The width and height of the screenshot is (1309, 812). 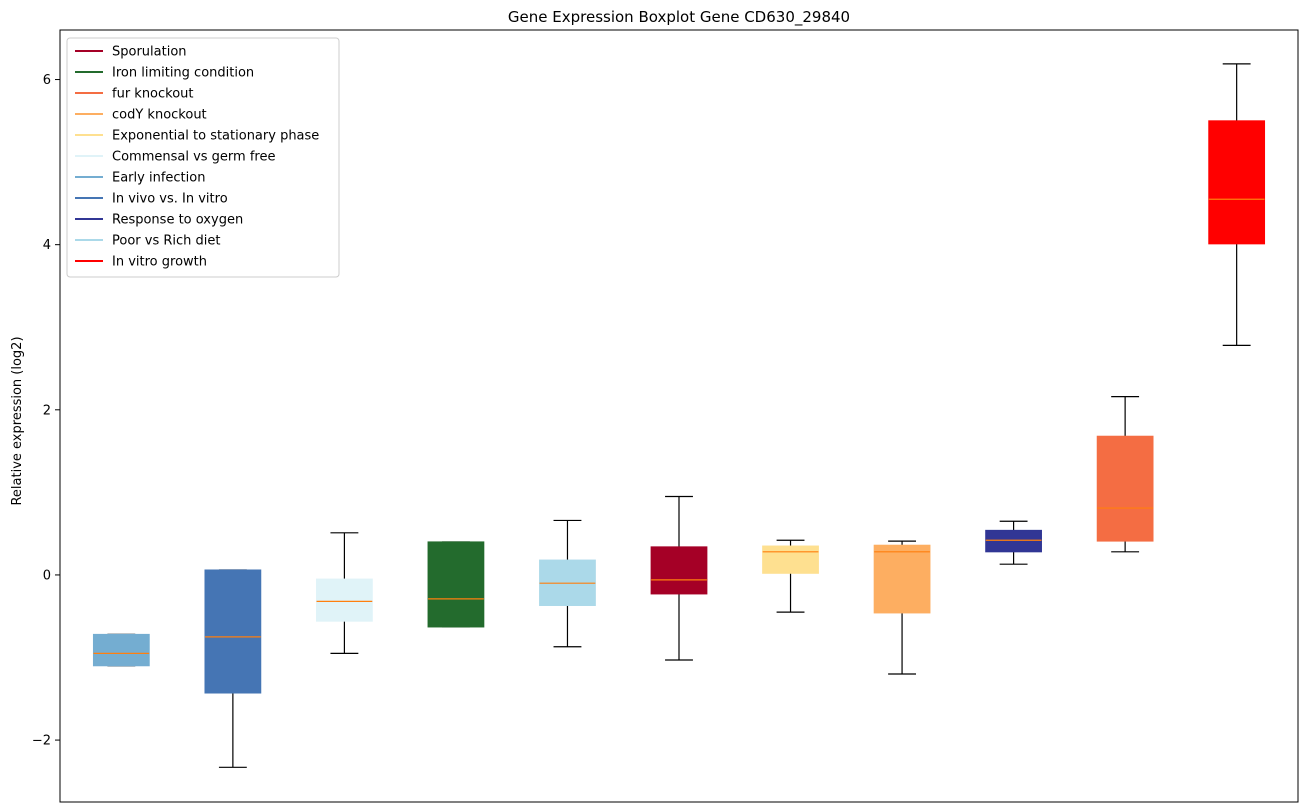 What do you see at coordinates (170, 199) in the screenshot?
I see `legend-label: In vivo vs. In vitro` at bounding box center [170, 199].